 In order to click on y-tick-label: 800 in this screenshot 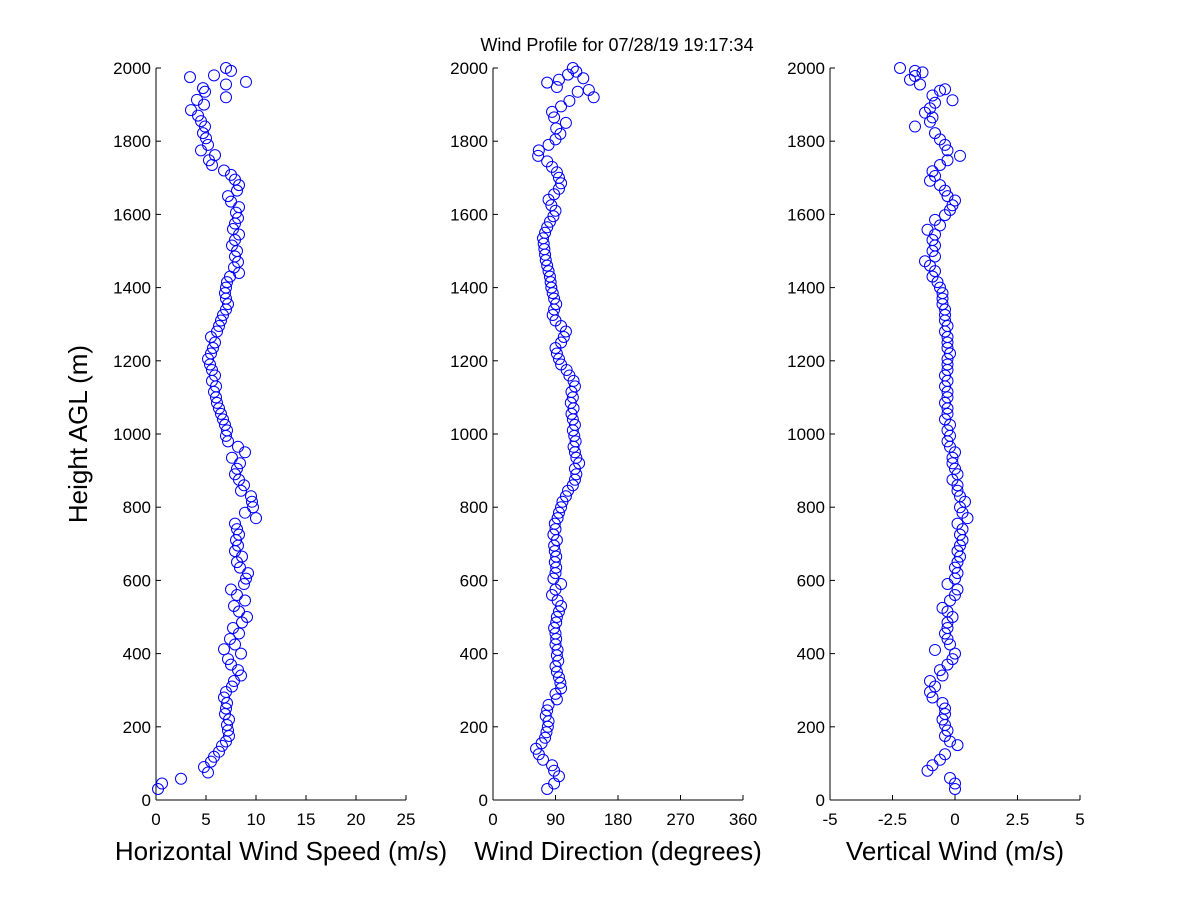, I will do `click(811, 507)`.